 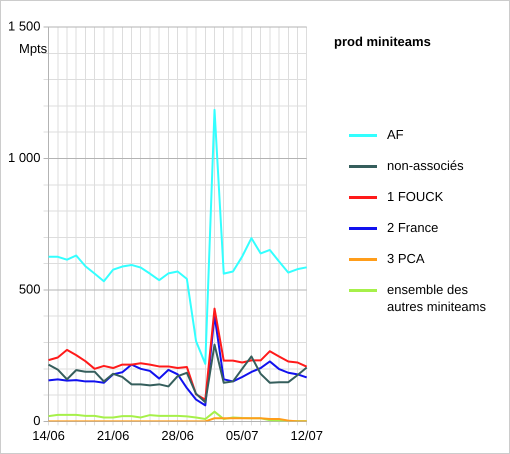 I want to click on y-tick-label: 1 000, so click(x=24, y=158).